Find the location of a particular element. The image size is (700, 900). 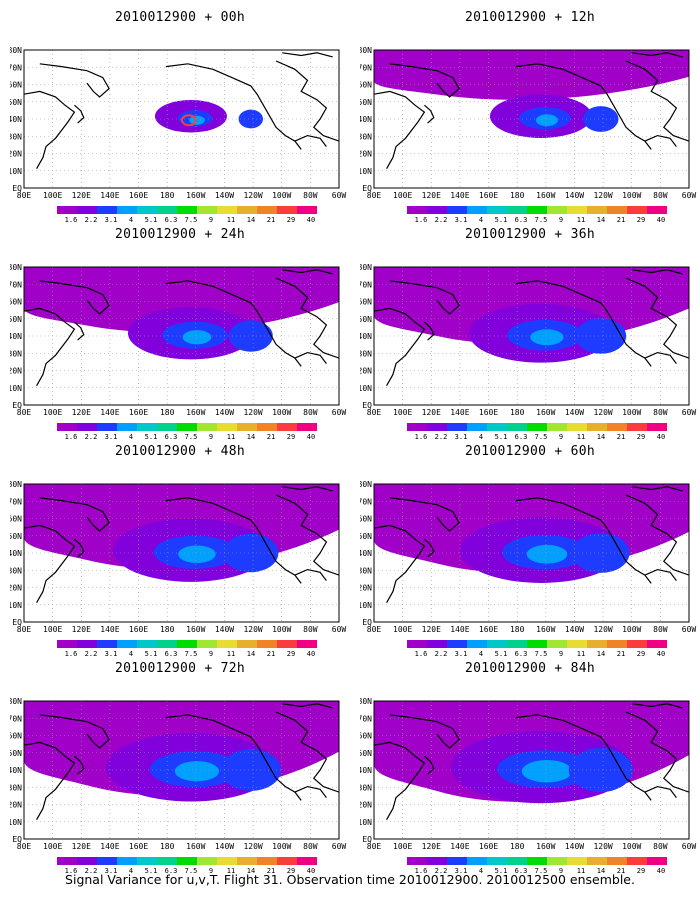

panel-title: 2010012900 + 36h is located at coordinates (530, 234).